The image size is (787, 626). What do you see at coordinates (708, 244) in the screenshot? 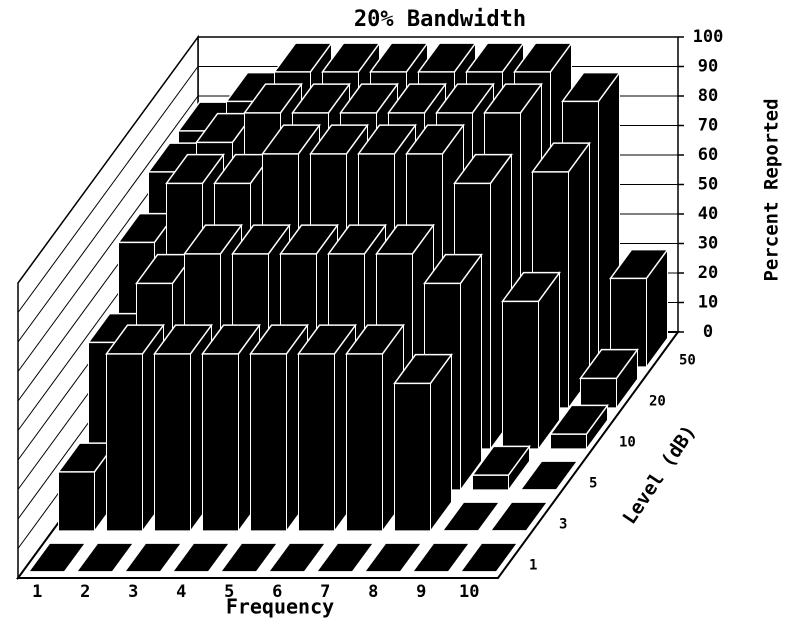
I see `z-tick-label: 30` at bounding box center [708, 244].